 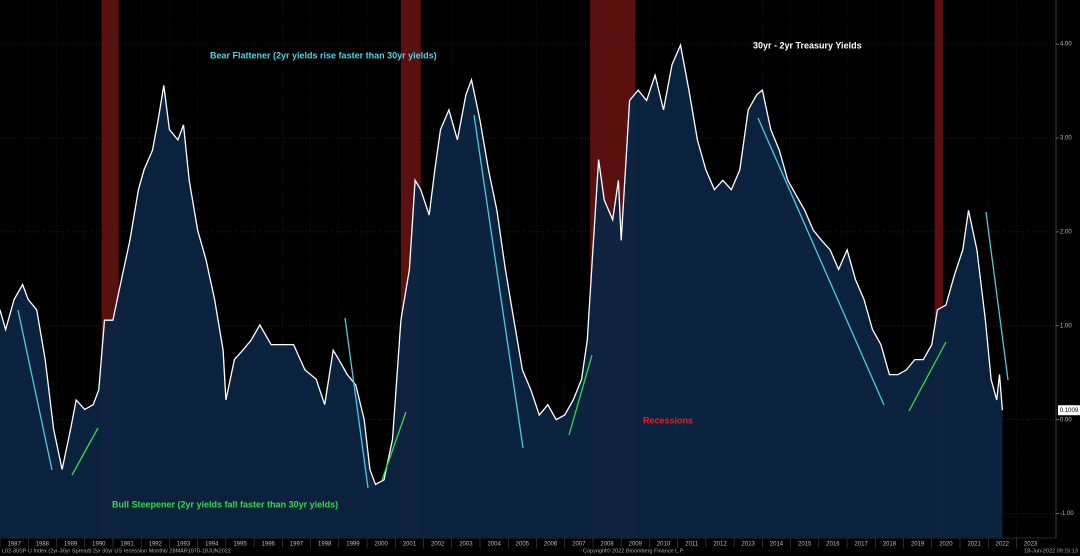 What do you see at coordinates (1066, 45) in the screenshot?
I see `y-tick-label: 4.00` at bounding box center [1066, 45].